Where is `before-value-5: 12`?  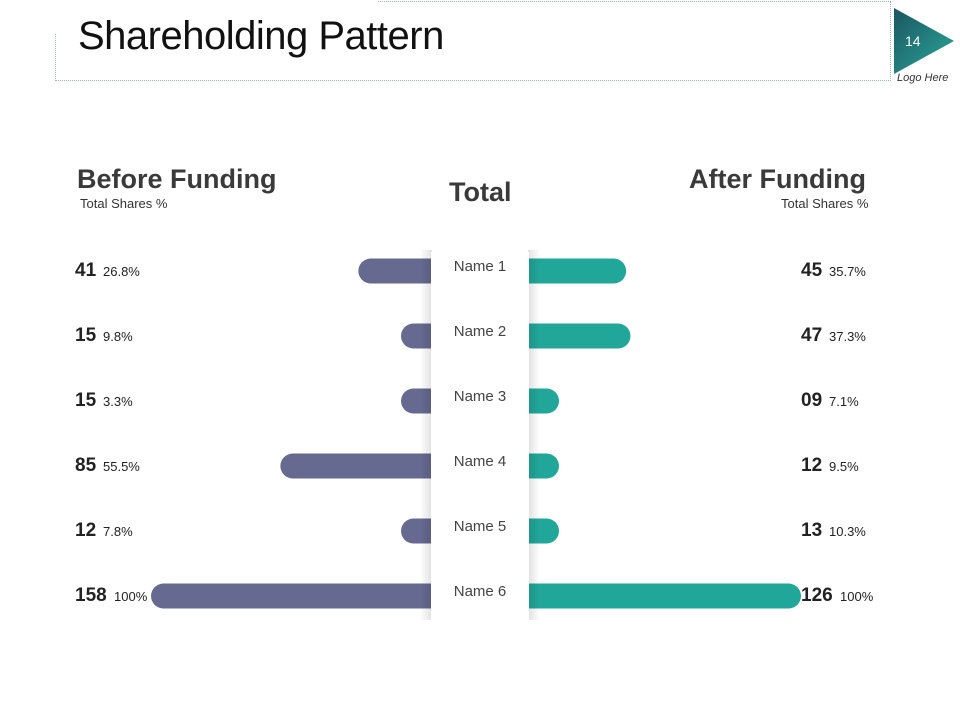
before-value-5: 12 is located at coordinates (86, 530).